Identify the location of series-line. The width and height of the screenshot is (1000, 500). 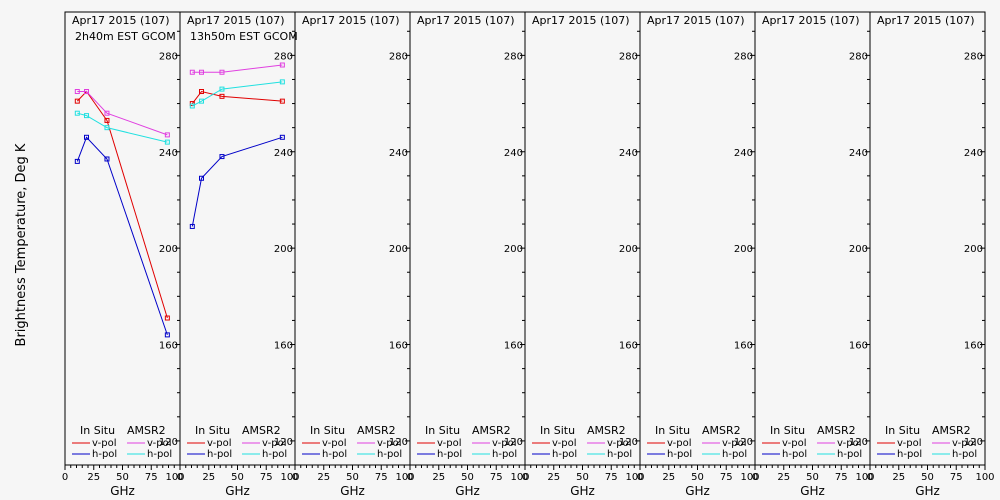
(237, 181).